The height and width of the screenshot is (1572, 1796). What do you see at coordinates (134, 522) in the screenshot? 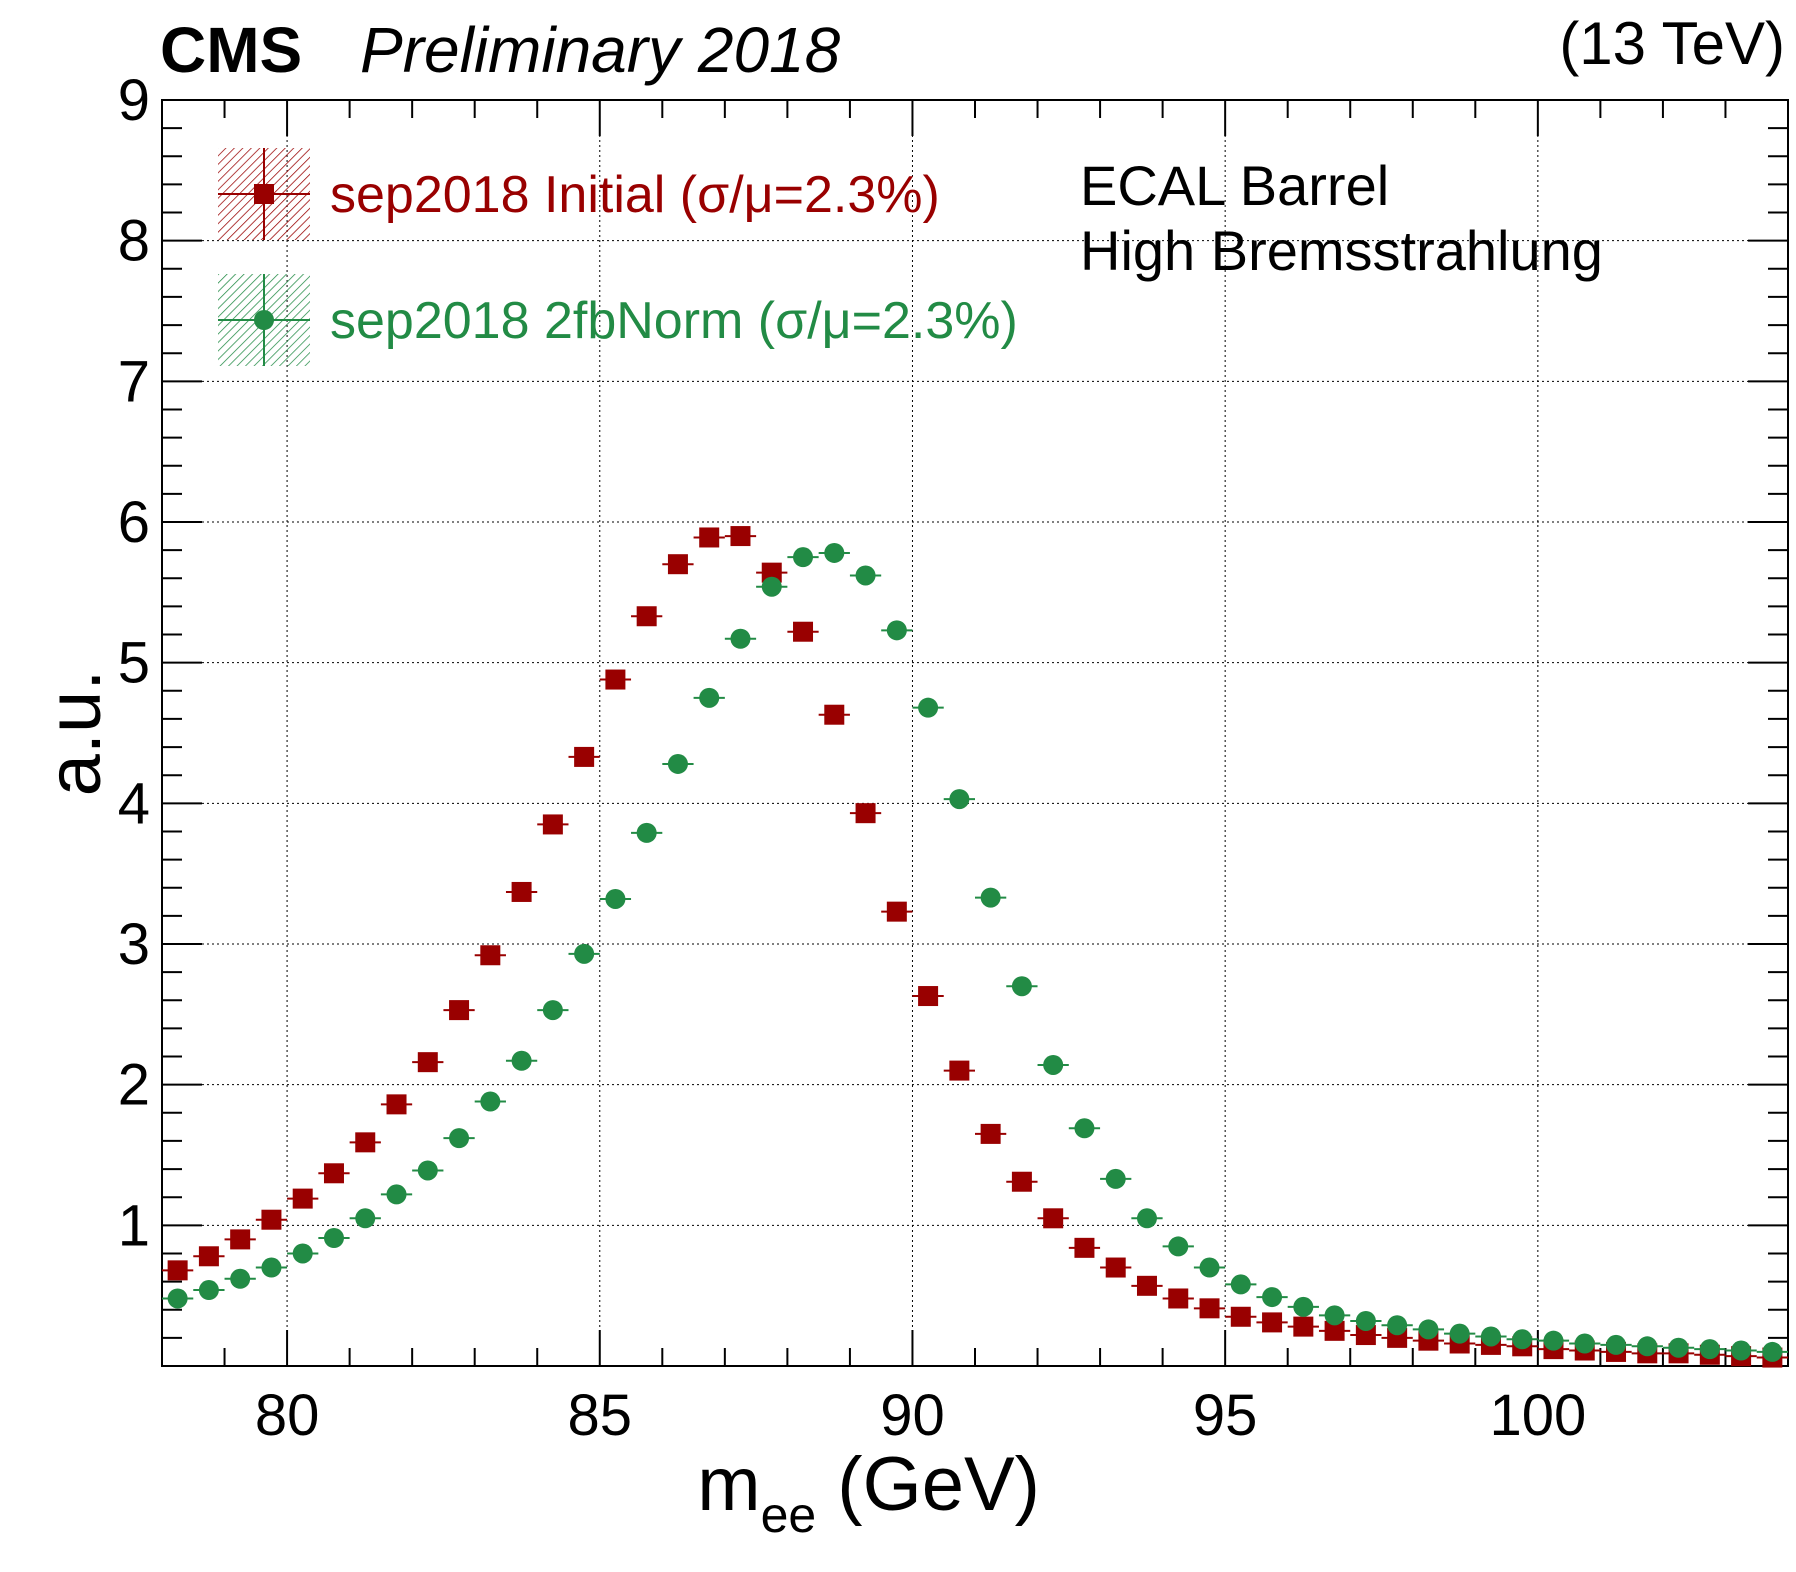
I see `y-tick-label: 6` at bounding box center [134, 522].